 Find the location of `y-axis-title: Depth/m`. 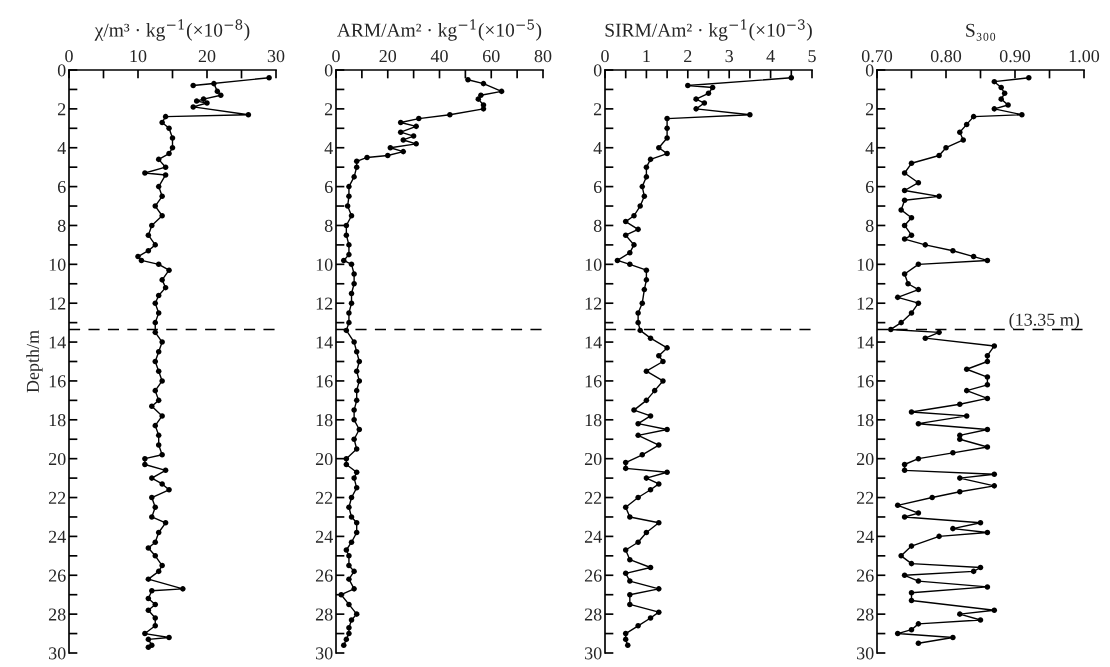

y-axis-title: Depth/m is located at coordinates (34, 361).